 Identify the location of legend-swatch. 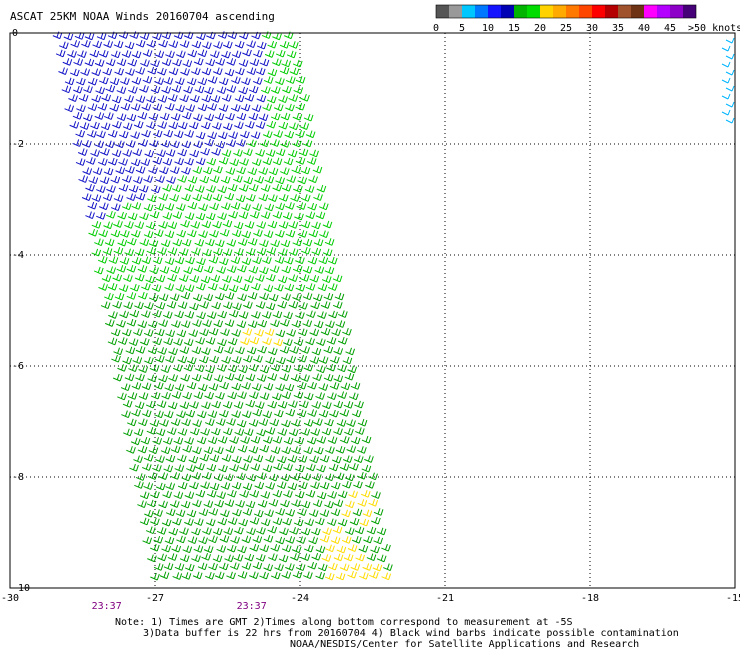
(611, 11).